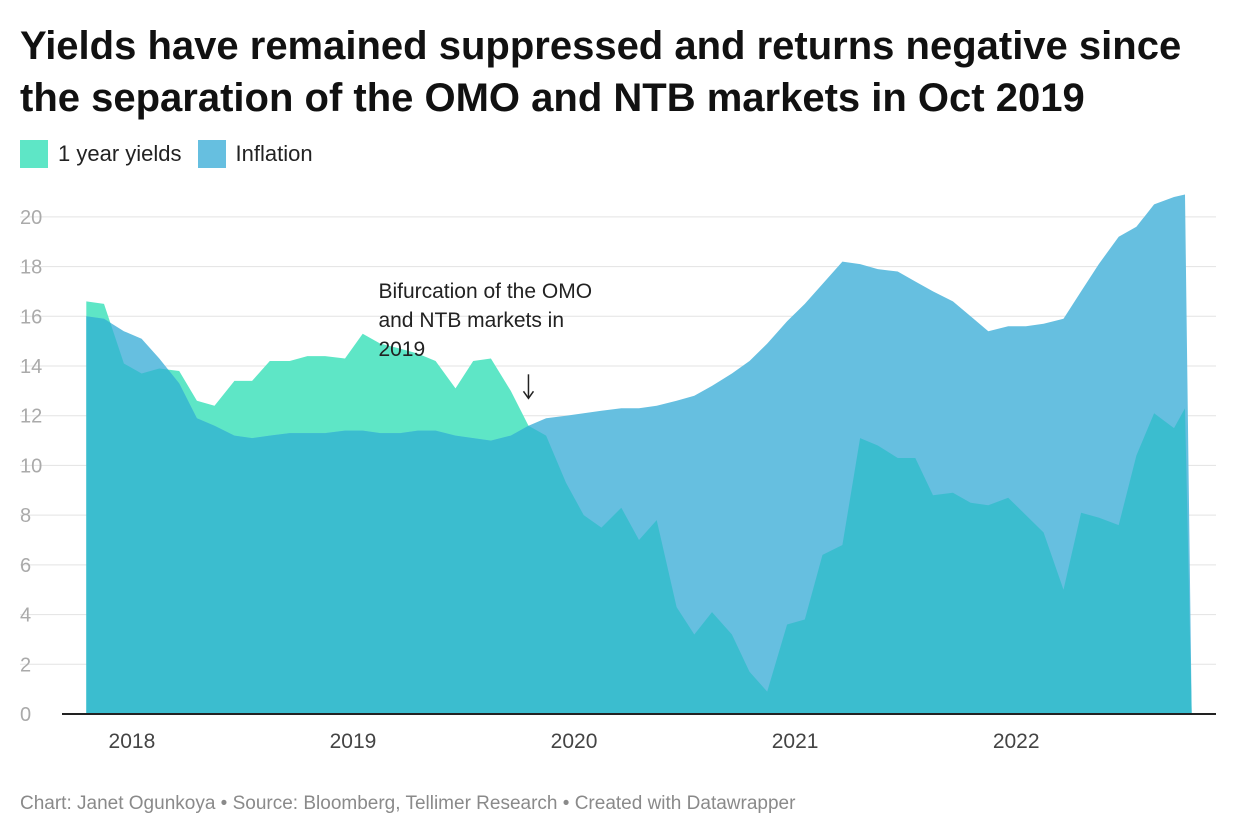  Describe the element at coordinates (471, 320) in the screenshot. I see `annotation-line-2: and NTB markets in` at that location.